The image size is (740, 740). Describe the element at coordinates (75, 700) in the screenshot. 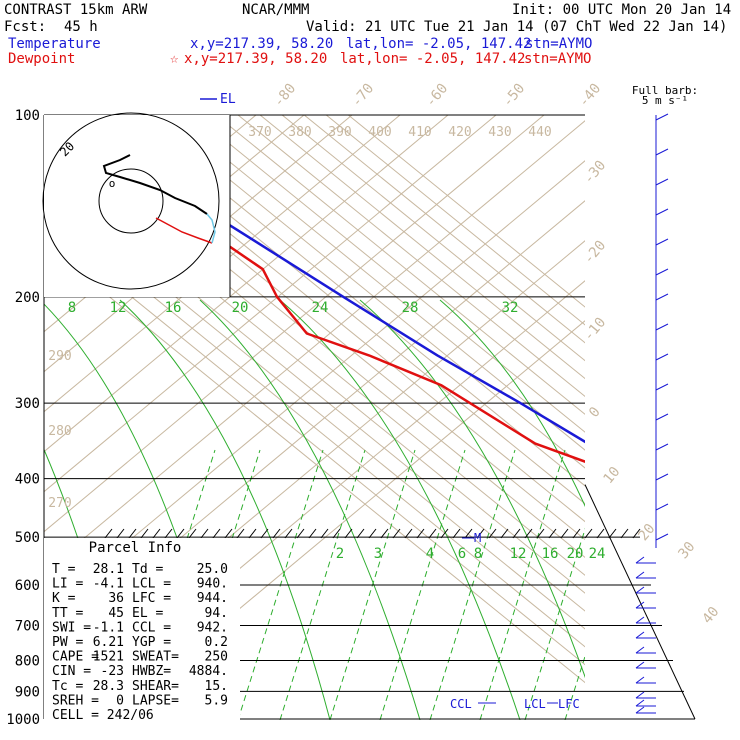

I see `parcel-key-left: SREH =` at that location.